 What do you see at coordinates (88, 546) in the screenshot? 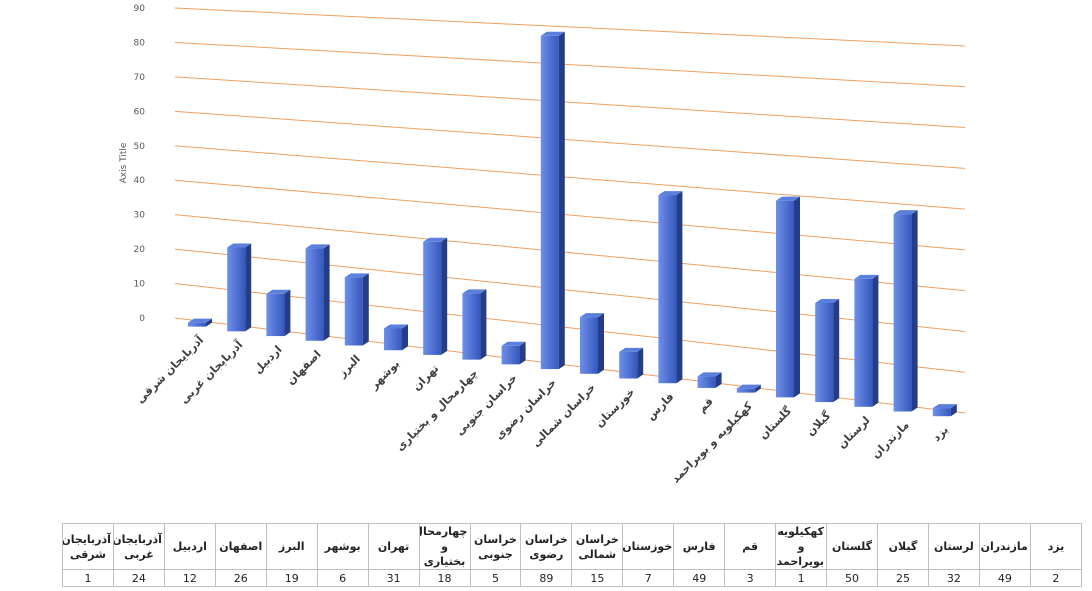
I see `table-header-cell: آذربایجان شرقی` at bounding box center [88, 546].